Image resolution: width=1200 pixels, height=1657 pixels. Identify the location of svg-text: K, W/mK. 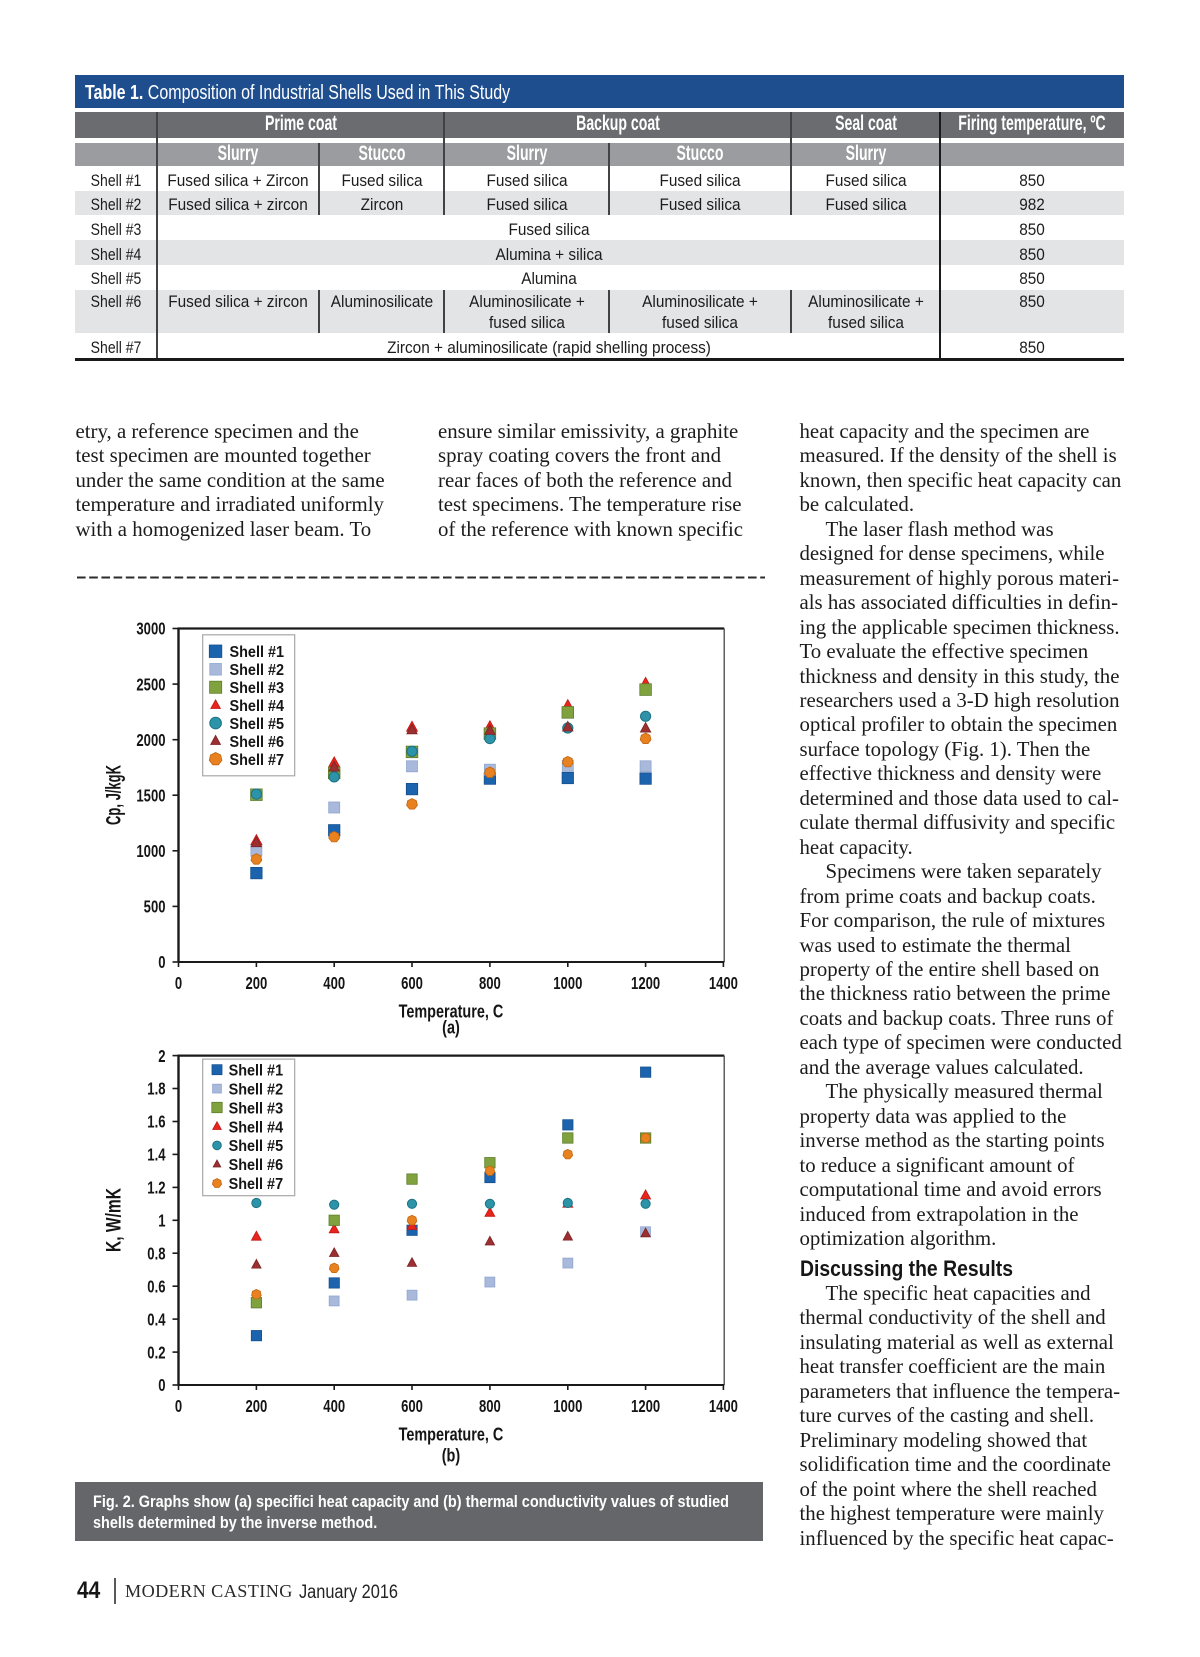
(113, 1220).